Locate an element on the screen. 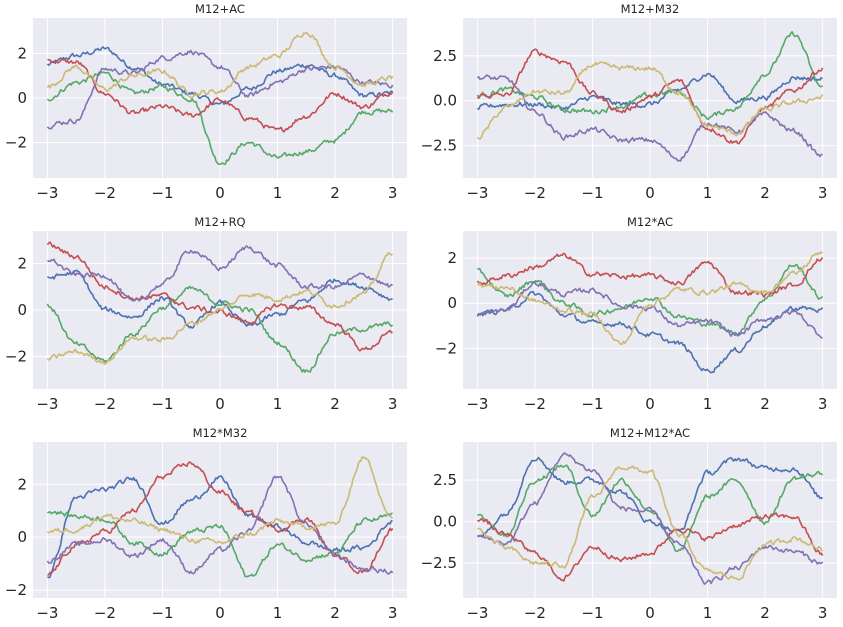 This screenshot has width=843, height=627. subplot-title: M12+RQ is located at coordinates (219, 222).